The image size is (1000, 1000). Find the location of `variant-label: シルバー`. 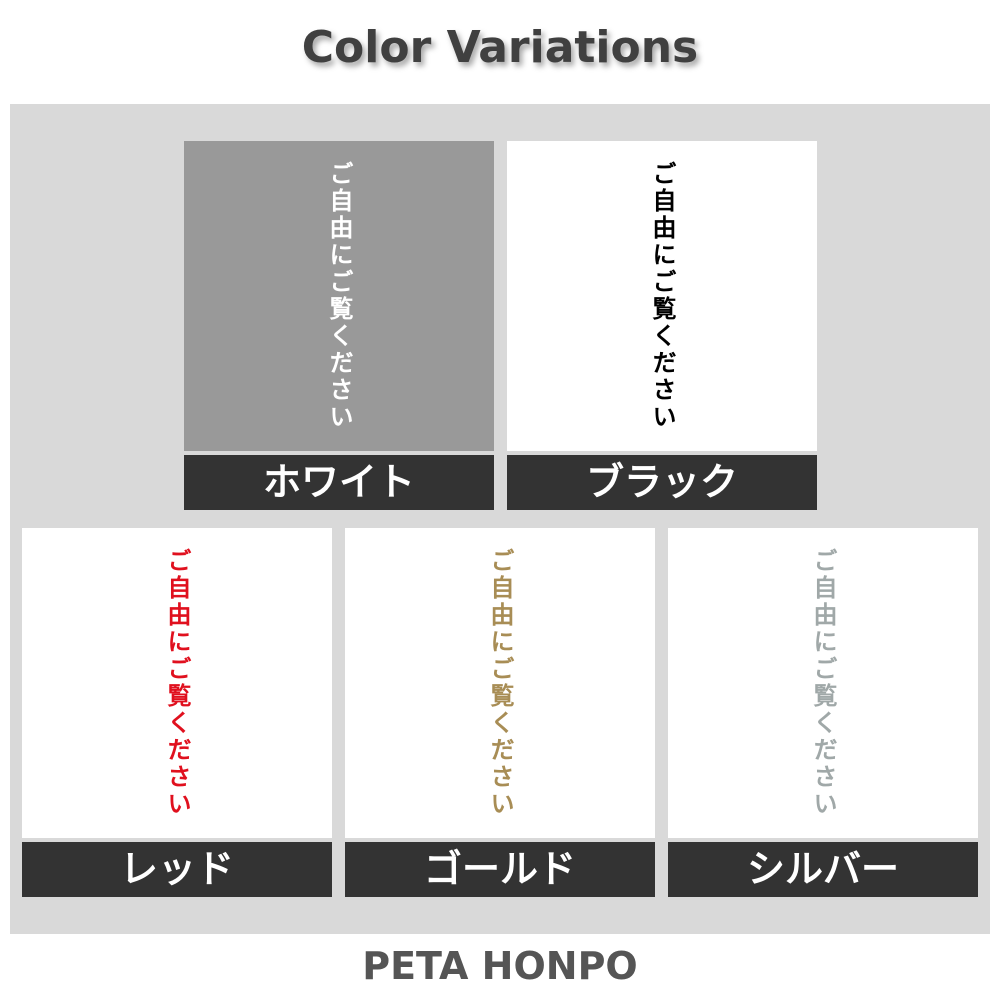

variant-label: シルバー is located at coordinates (823, 869).